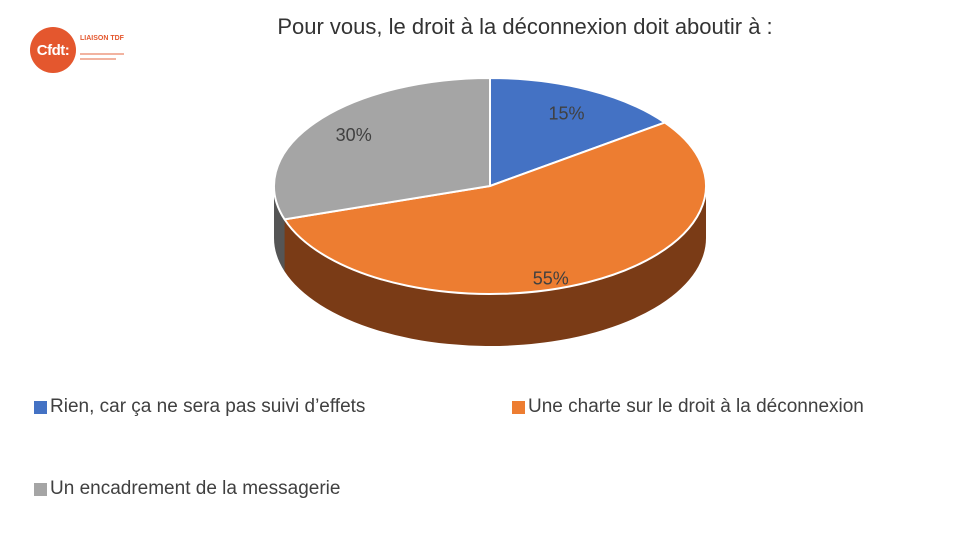  What do you see at coordinates (551, 278) in the screenshot?
I see `data-label-1: 55%` at bounding box center [551, 278].